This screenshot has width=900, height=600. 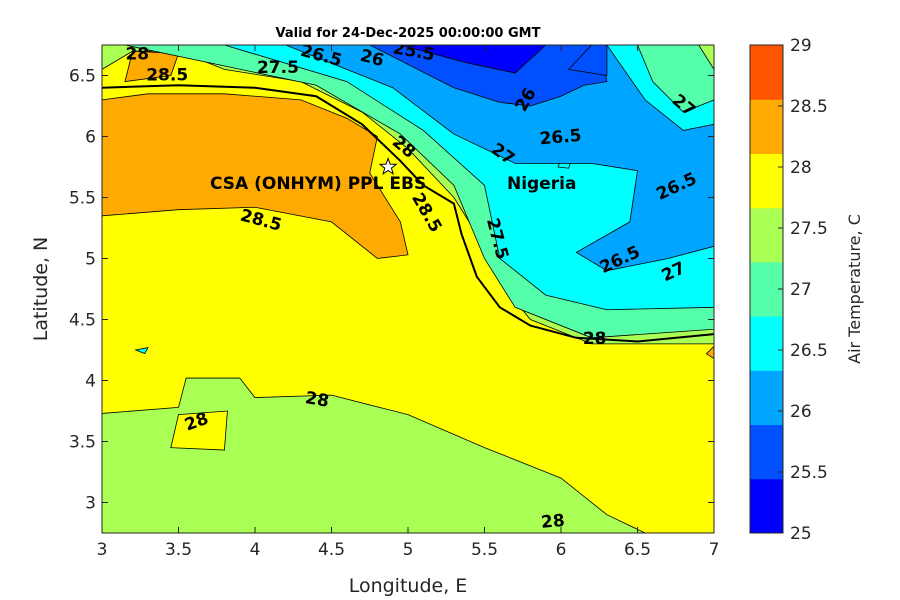 I want to click on x-tick-label: 5.5, so click(x=484, y=550).